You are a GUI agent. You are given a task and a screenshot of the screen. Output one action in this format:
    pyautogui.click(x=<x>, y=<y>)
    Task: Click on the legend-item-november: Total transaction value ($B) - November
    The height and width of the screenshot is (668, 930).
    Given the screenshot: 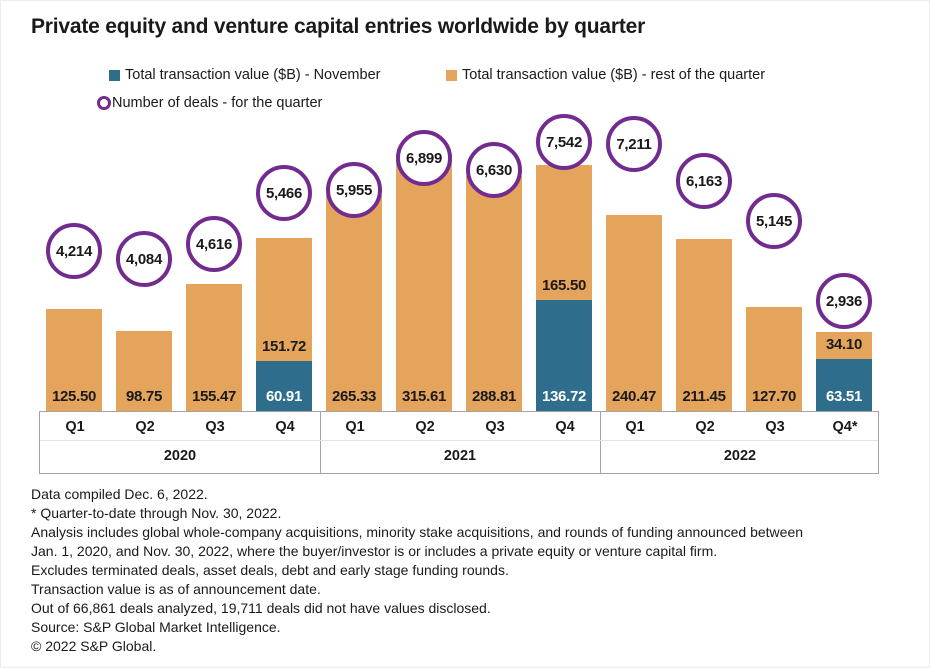 What is the action you would take?
    pyautogui.click(x=244, y=75)
    